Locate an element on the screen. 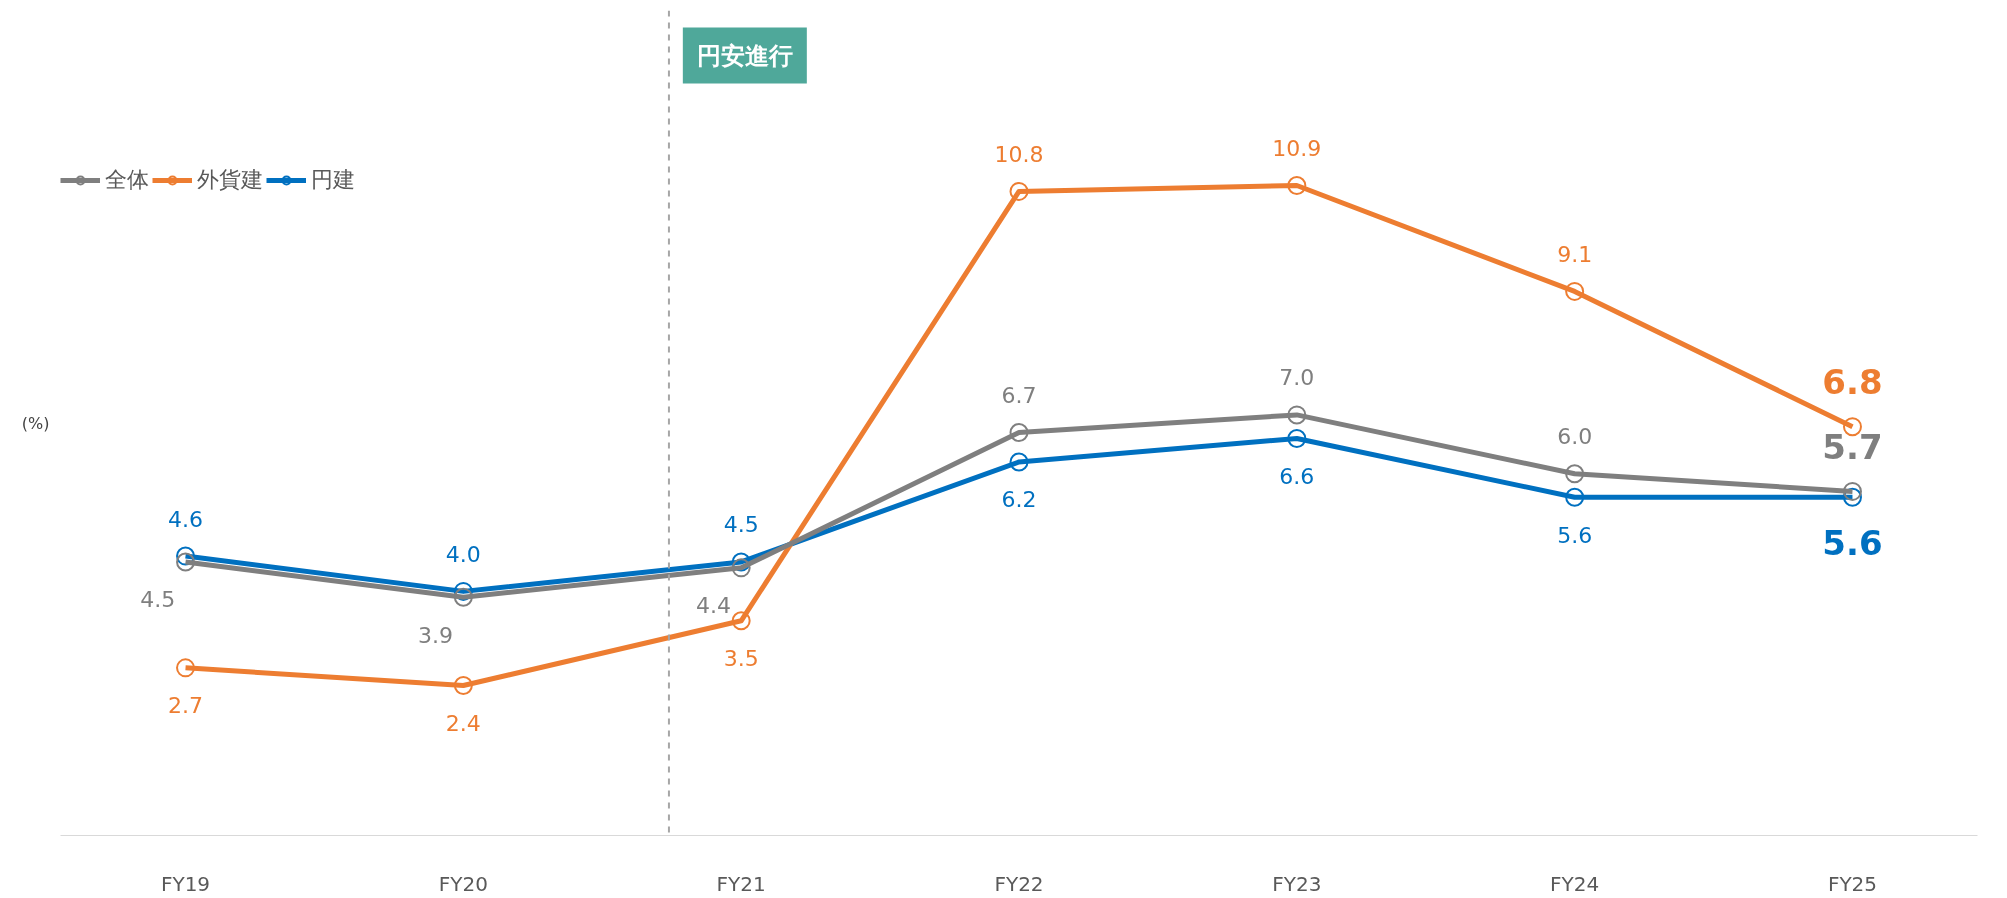 Image resolution: width=2007 pixels, height=898 pixels. x-tick-label: FY25 is located at coordinates (1852, 883).